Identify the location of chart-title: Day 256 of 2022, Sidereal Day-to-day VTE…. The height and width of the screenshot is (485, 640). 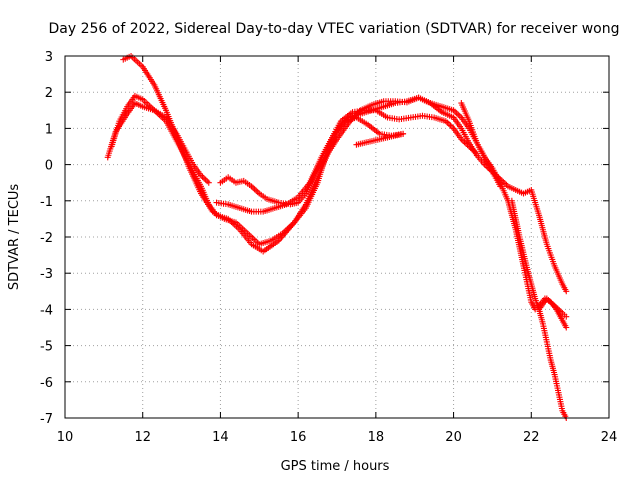
(334, 29).